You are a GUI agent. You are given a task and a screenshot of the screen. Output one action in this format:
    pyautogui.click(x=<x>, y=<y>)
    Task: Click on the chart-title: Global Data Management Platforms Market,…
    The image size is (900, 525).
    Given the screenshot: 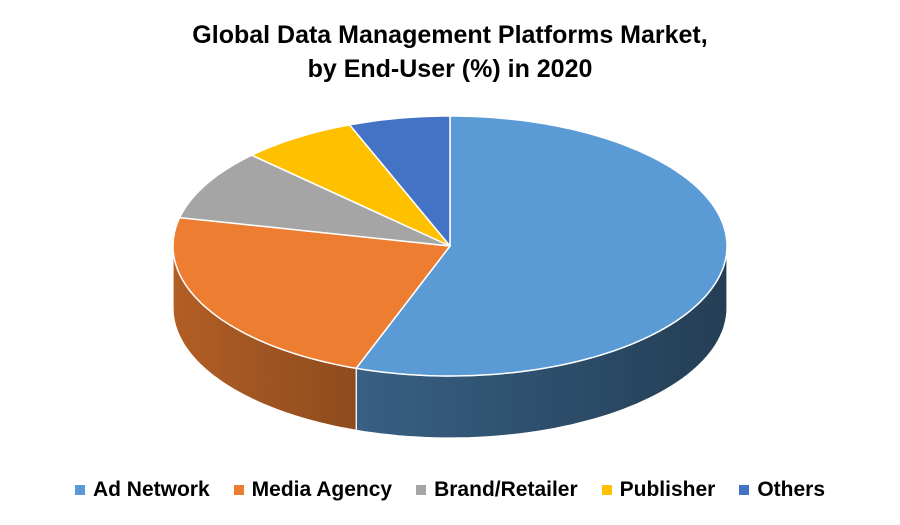 What is the action you would take?
    pyautogui.click(x=450, y=52)
    